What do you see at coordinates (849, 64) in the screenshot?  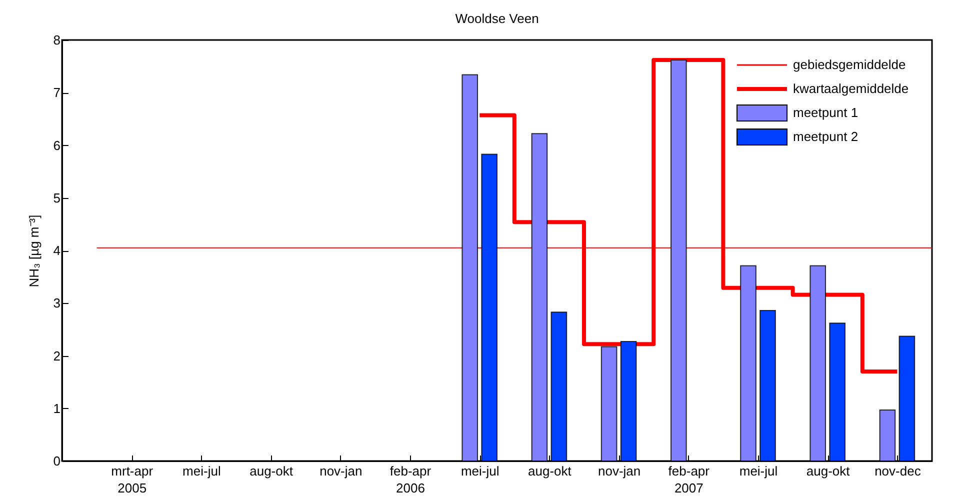 I see `legend-label: gebiedsgemiddelde` at bounding box center [849, 64].